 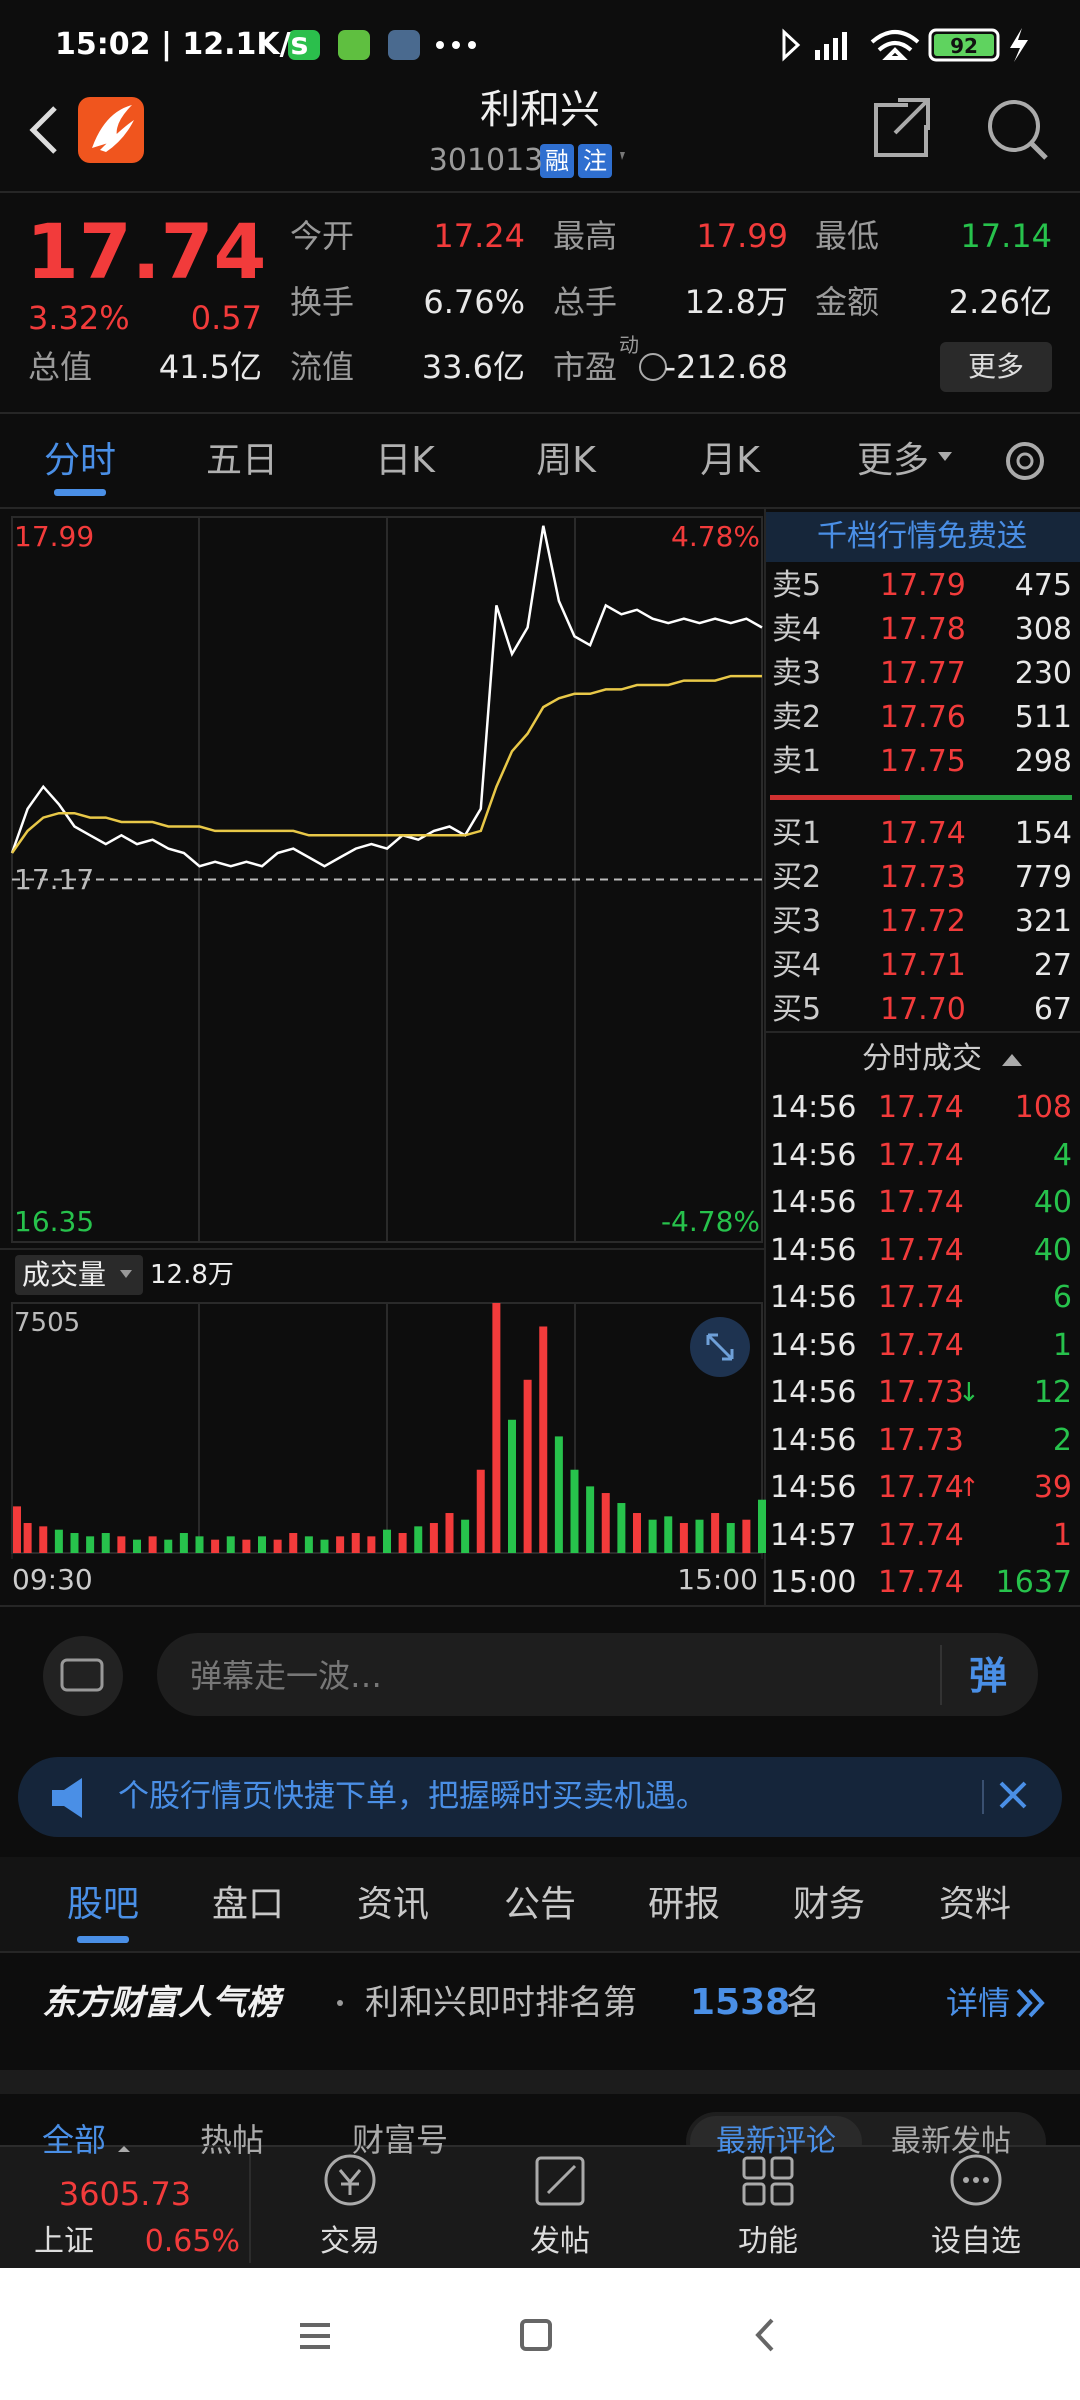 What do you see at coordinates (161, 2003) in the screenshot?
I see `ranking-brand: 东方财富人气榜` at bounding box center [161, 2003].